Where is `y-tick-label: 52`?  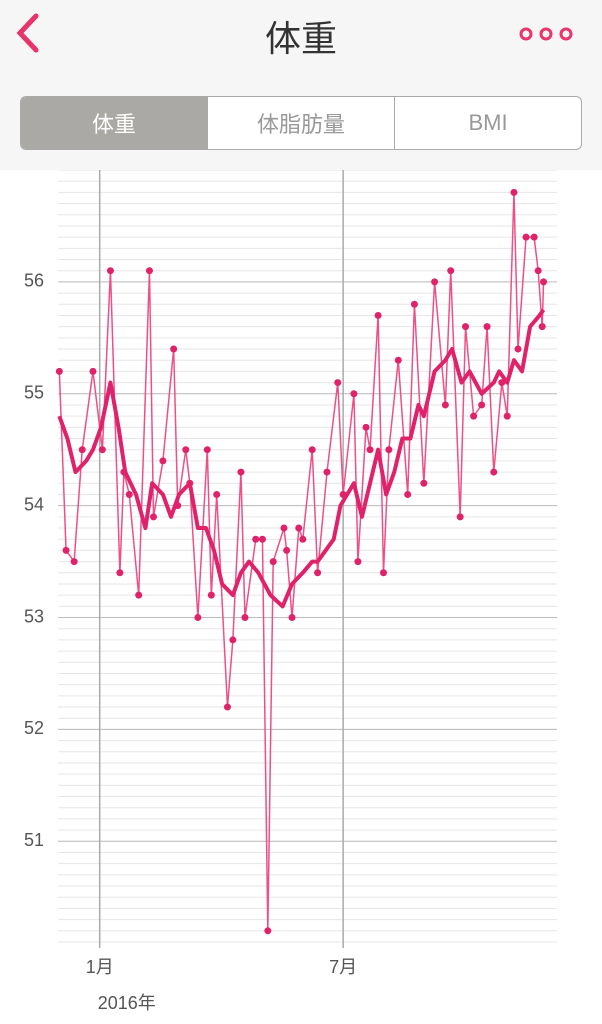
y-tick-label: 52 is located at coordinates (34, 728).